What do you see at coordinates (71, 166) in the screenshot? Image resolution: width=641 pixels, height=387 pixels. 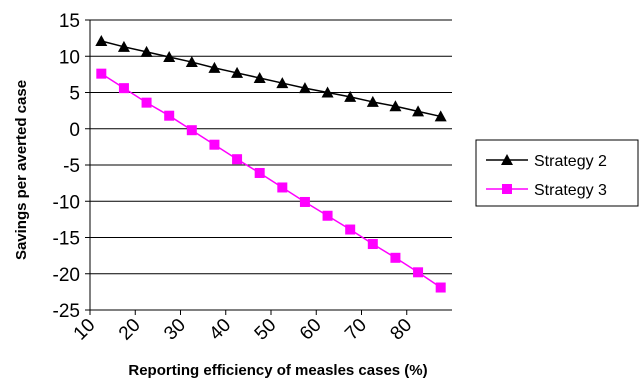 I see `y-tick-label: -5` at bounding box center [71, 166].